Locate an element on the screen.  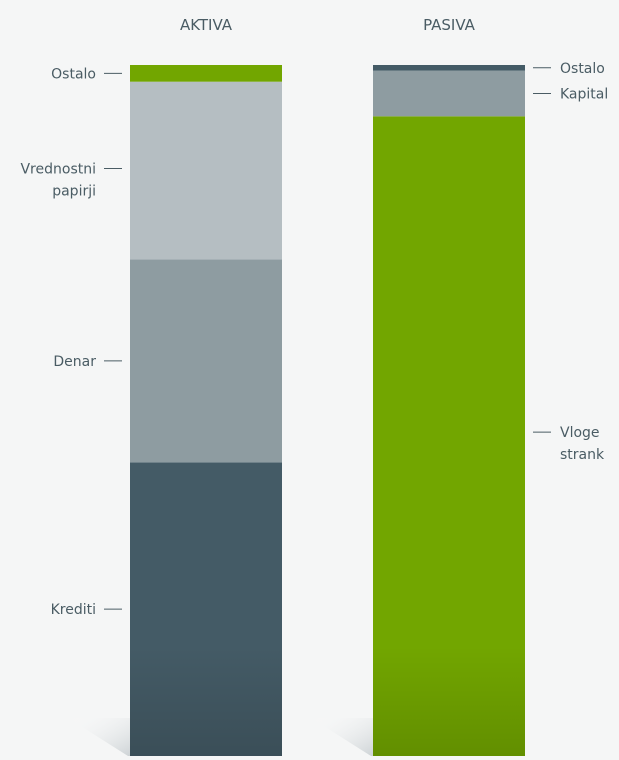
pasiva-label-vloge-strank: Vloge strank is located at coordinates (582, 444).